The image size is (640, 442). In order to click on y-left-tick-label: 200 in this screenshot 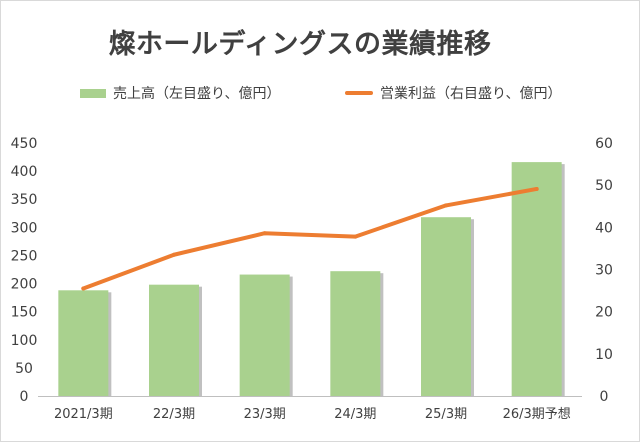, I will do `click(24, 285)`.